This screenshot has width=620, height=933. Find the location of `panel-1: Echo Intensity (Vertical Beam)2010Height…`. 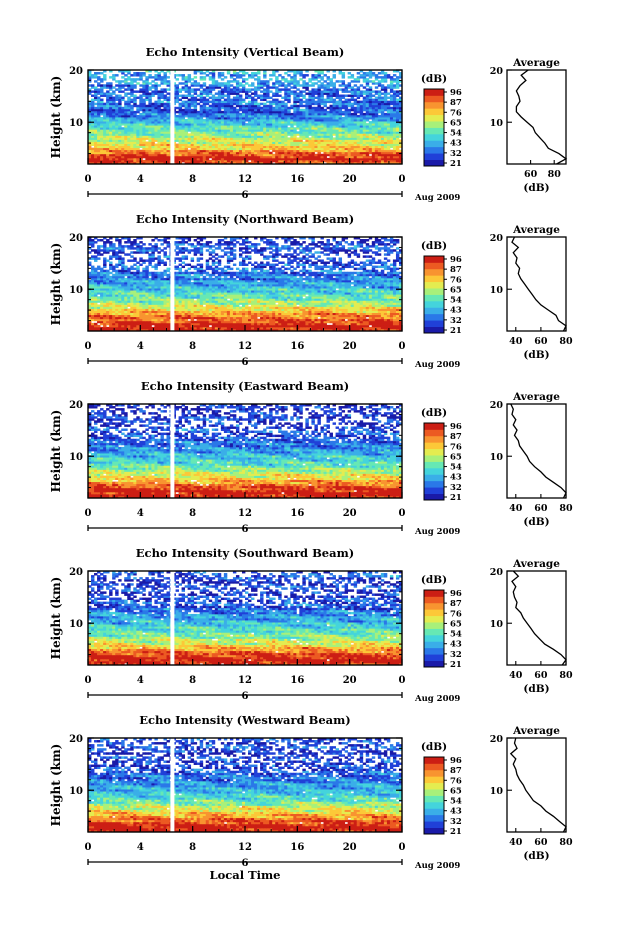

panel-1: Echo Intensity (Vertical Beam)2010Height… is located at coordinates (307, 124).